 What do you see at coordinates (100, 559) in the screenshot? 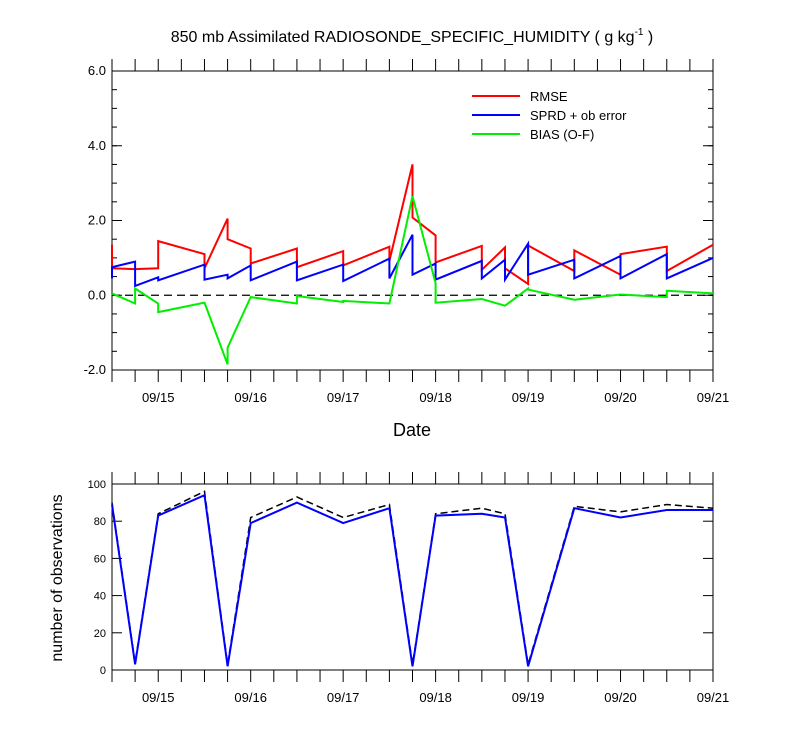
I see `y-tick-label: 60` at bounding box center [100, 559].